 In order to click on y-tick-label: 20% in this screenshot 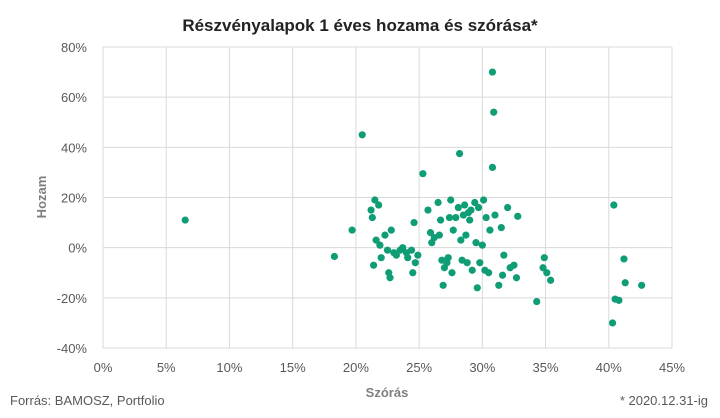, I will do `click(74, 198)`.